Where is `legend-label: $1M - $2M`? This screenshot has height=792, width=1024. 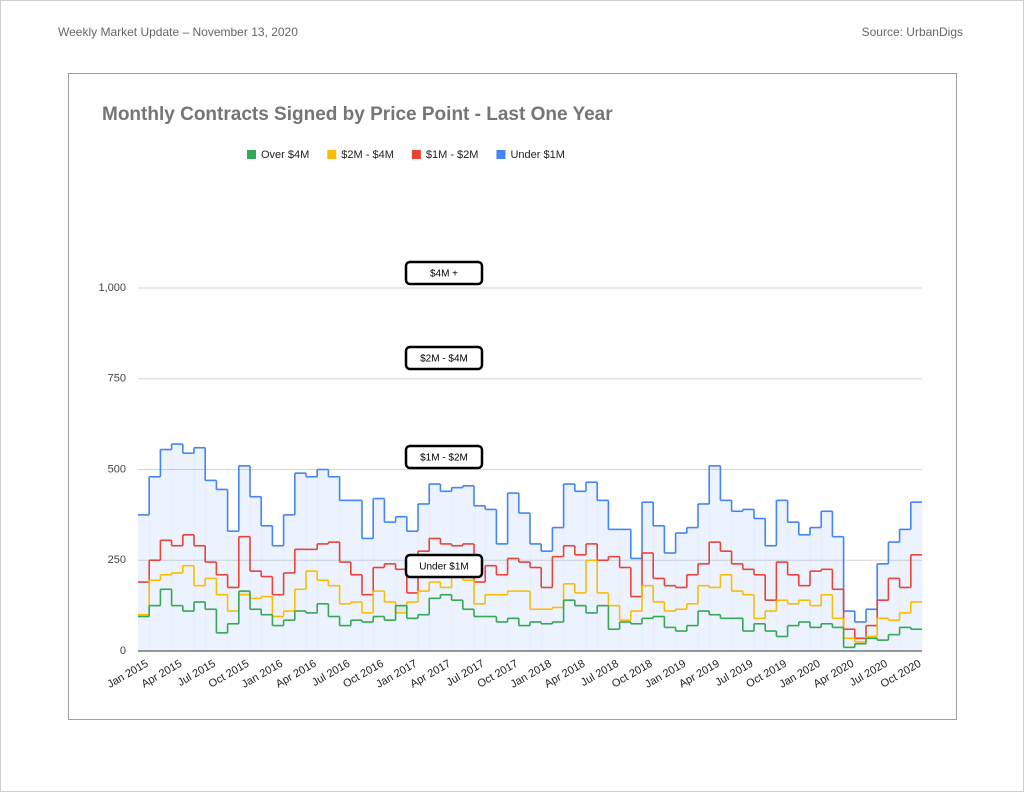 legend-label: $1M - $2M is located at coordinates (452, 155).